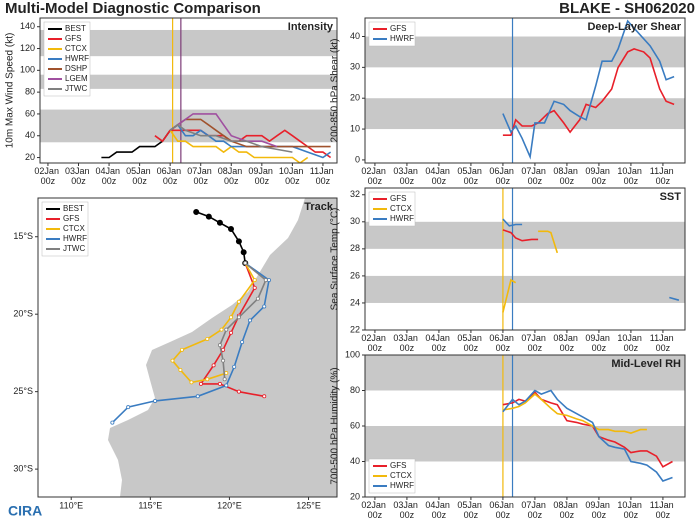 The image size is (700, 525). Describe the element at coordinates (308, 505) in the screenshot. I see `x-tick-label: 125°E` at that location.